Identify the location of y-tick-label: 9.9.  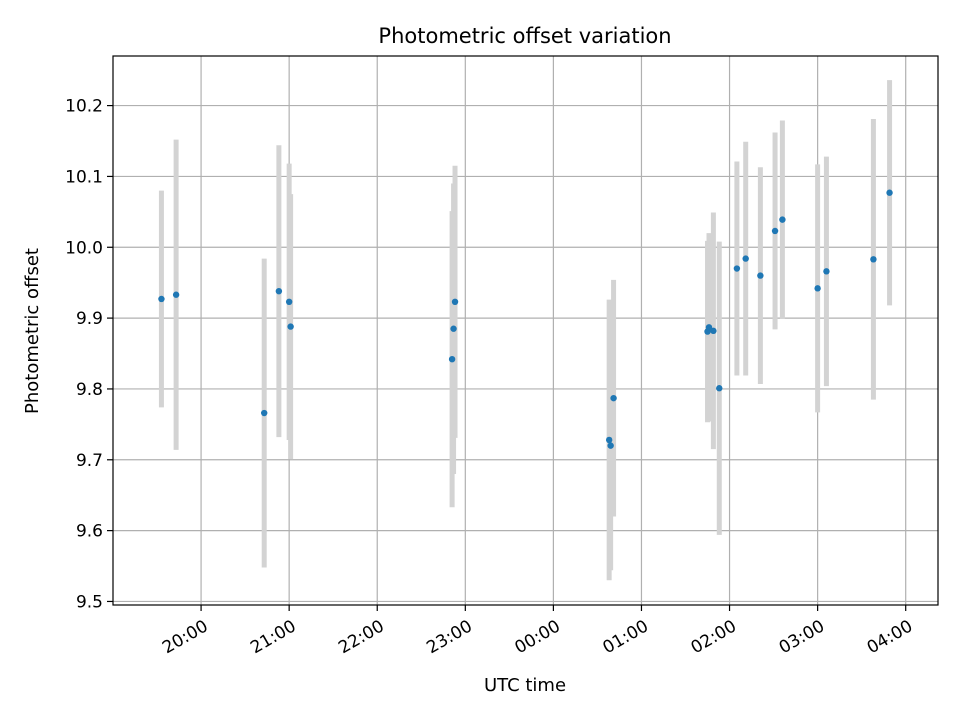
(89, 319).